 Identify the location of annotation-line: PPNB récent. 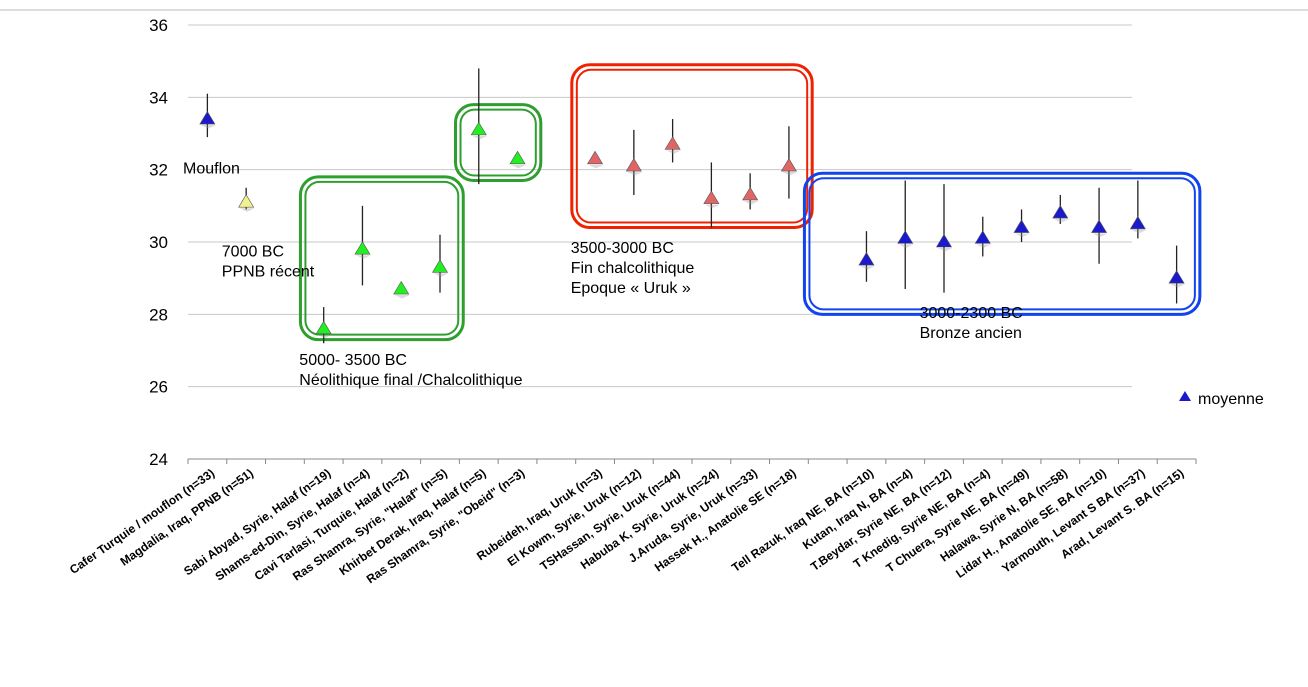
(268, 271).